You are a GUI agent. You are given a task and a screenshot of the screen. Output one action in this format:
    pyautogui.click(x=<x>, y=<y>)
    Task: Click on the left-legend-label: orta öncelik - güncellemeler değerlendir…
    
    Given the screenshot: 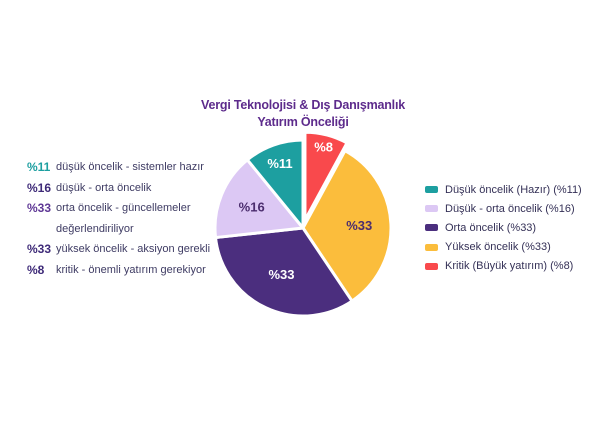 What is the action you would take?
    pyautogui.click(x=123, y=218)
    